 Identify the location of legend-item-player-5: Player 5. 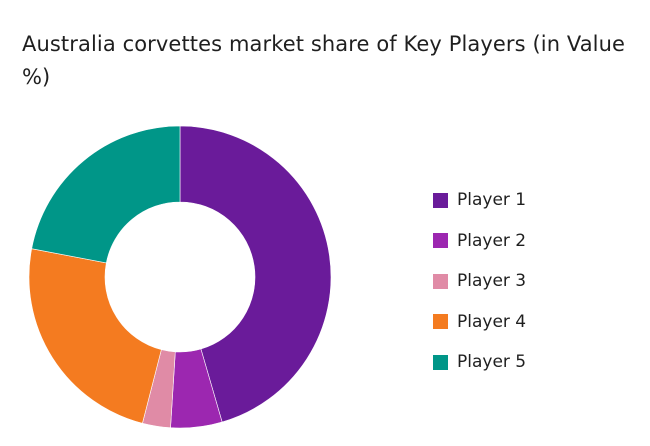
(479, 362).